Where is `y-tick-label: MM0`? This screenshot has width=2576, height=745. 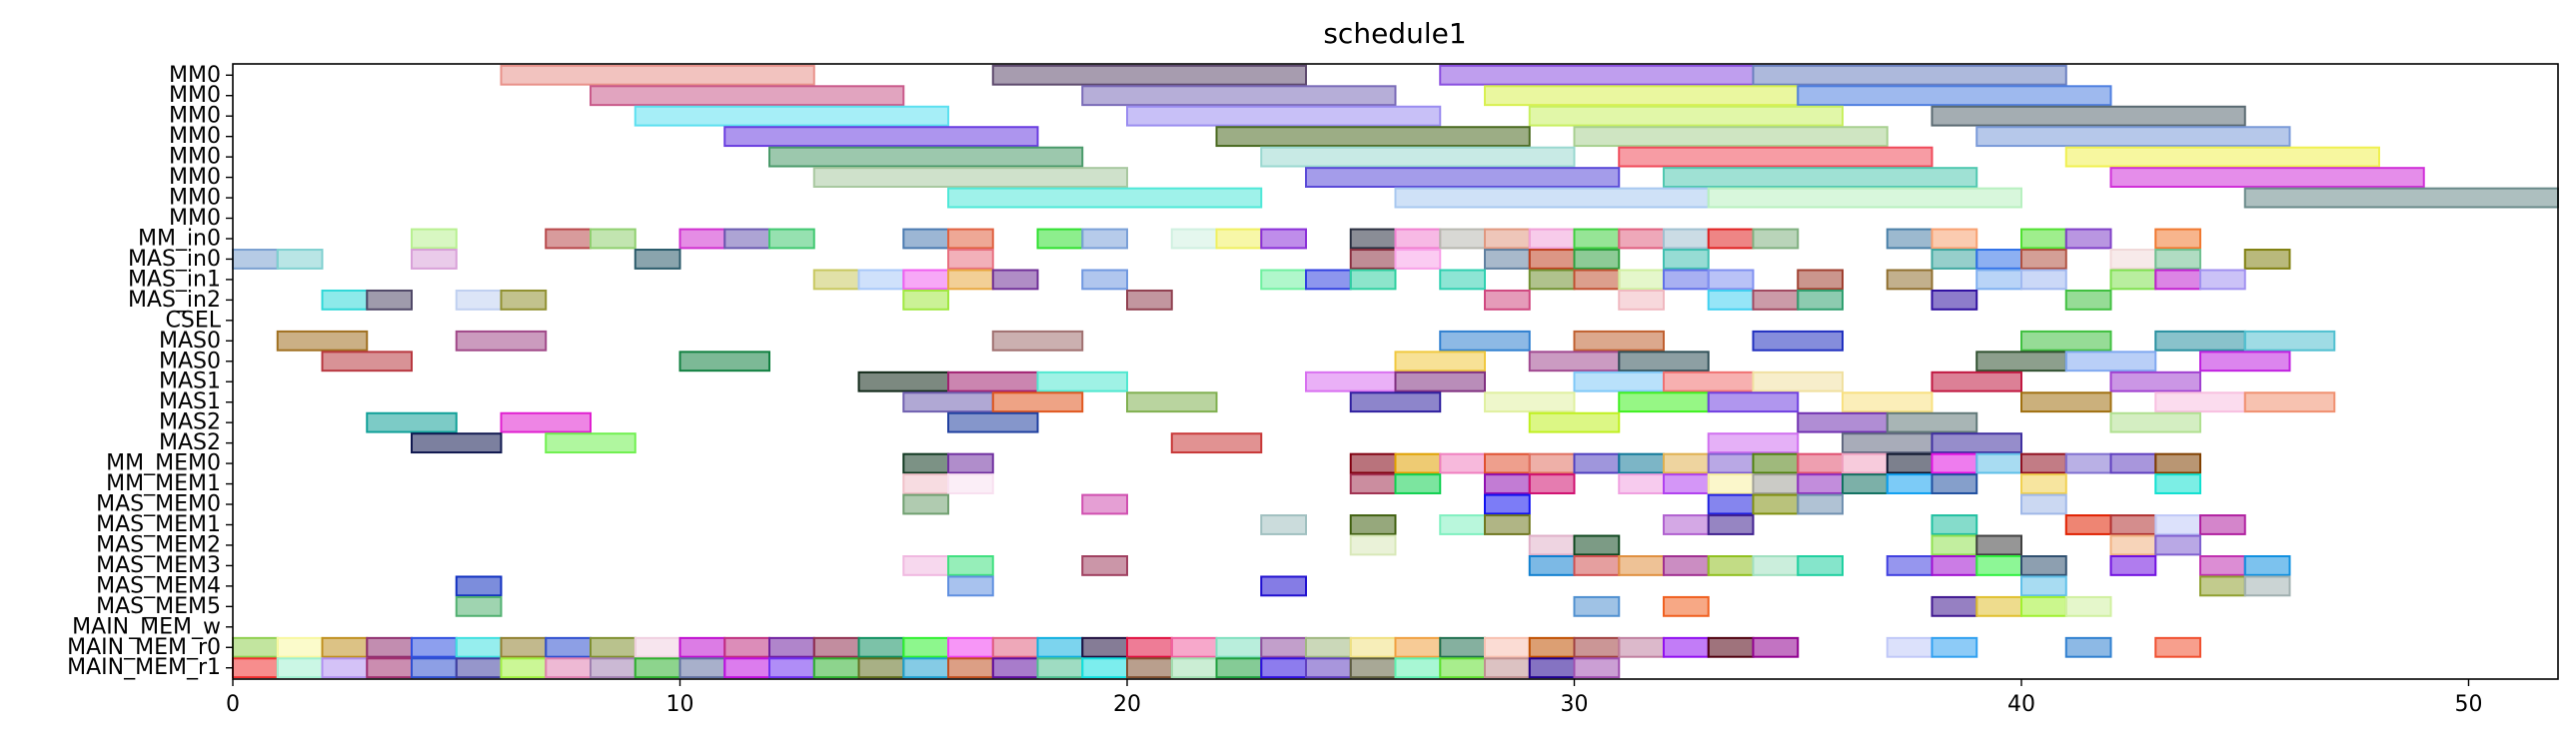 y-tick-label: MM0 is located at coordinates (195, 198).